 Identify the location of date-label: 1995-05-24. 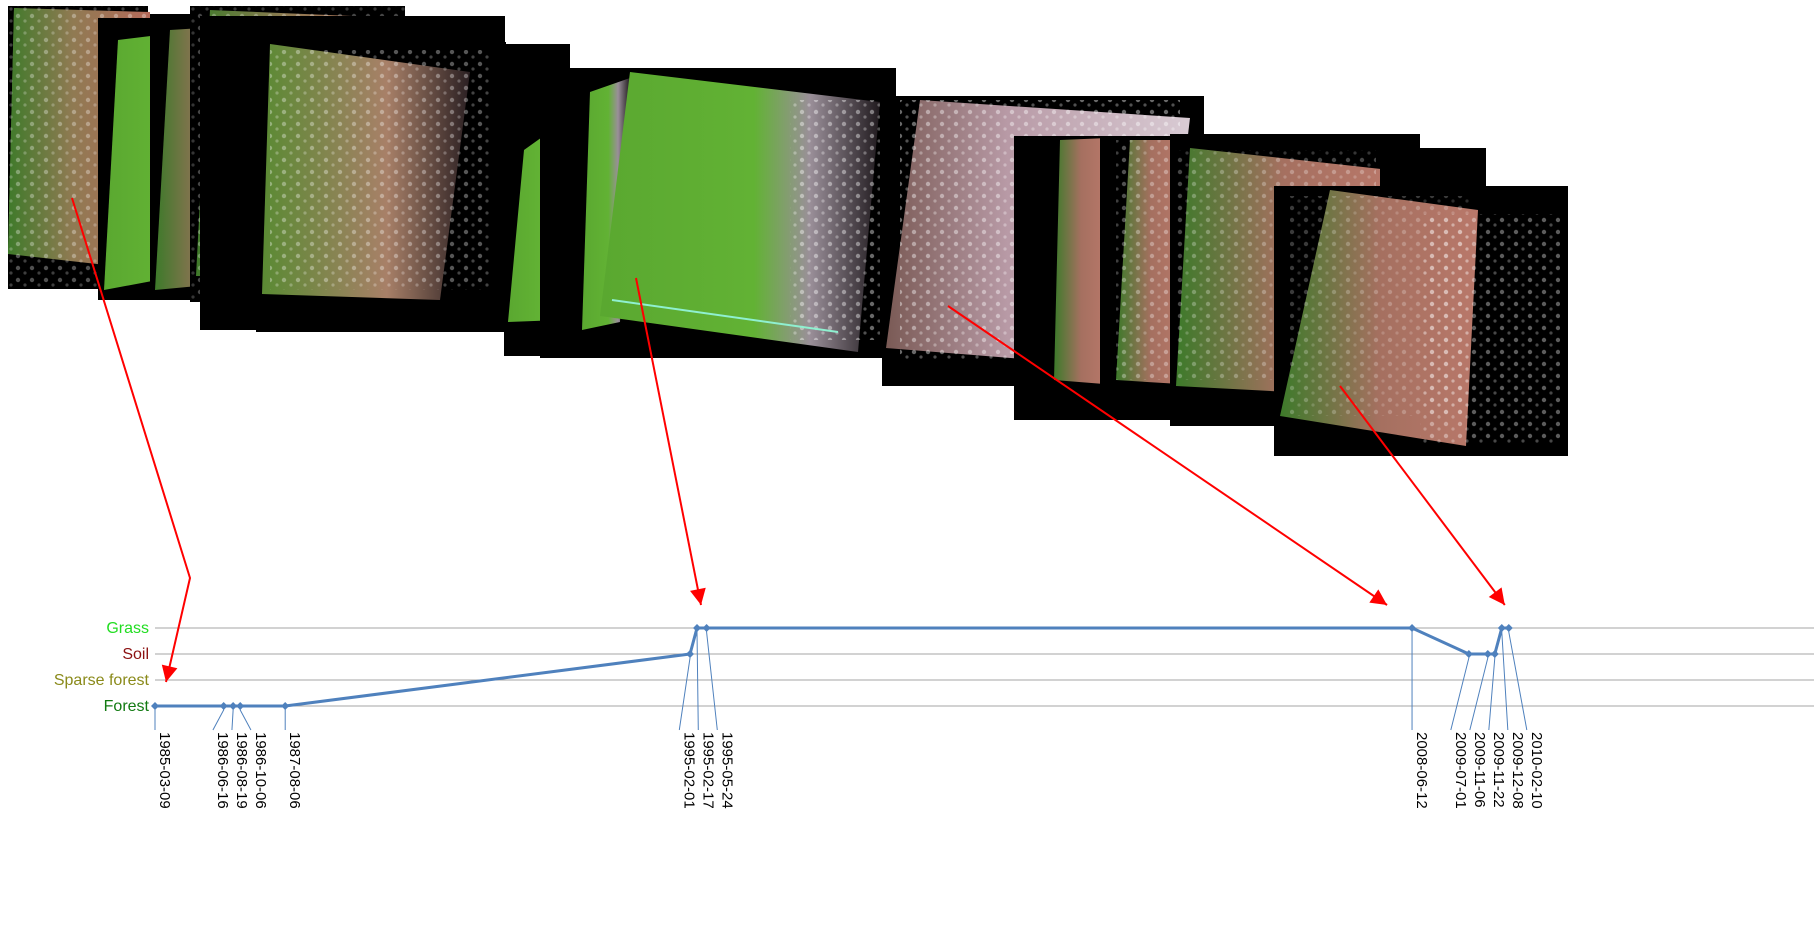
(726, 770).